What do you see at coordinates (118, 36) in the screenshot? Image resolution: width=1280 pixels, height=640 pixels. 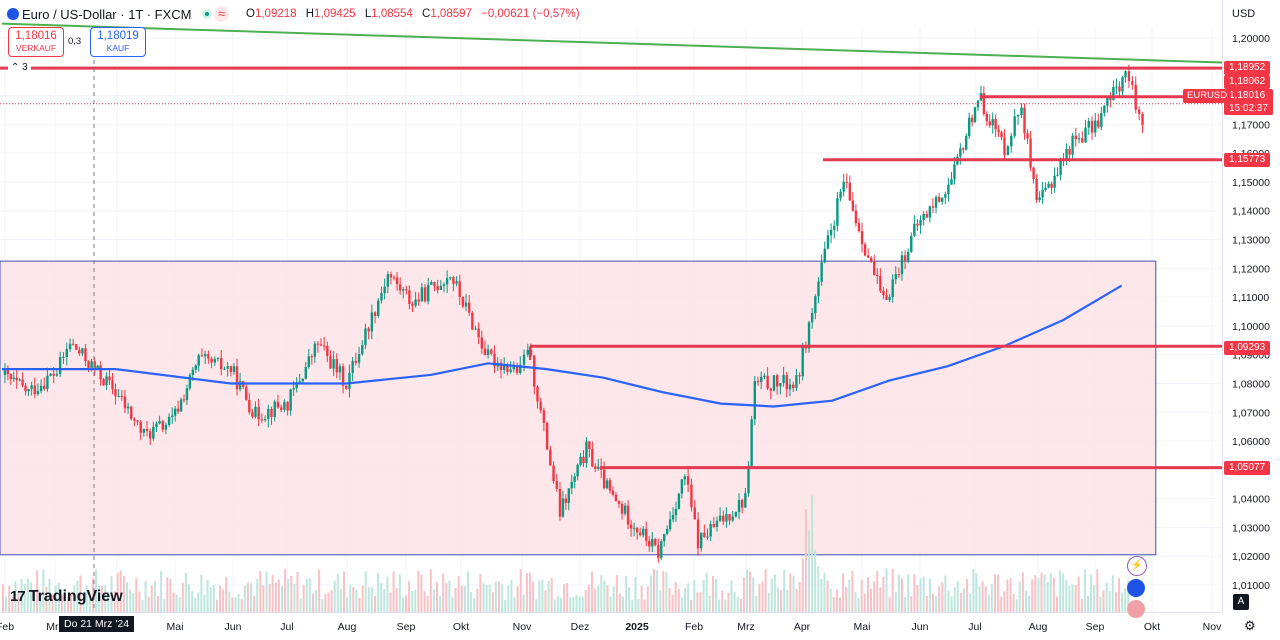 I see `buy-price: 1,18019` at bounding box center [118, 36].